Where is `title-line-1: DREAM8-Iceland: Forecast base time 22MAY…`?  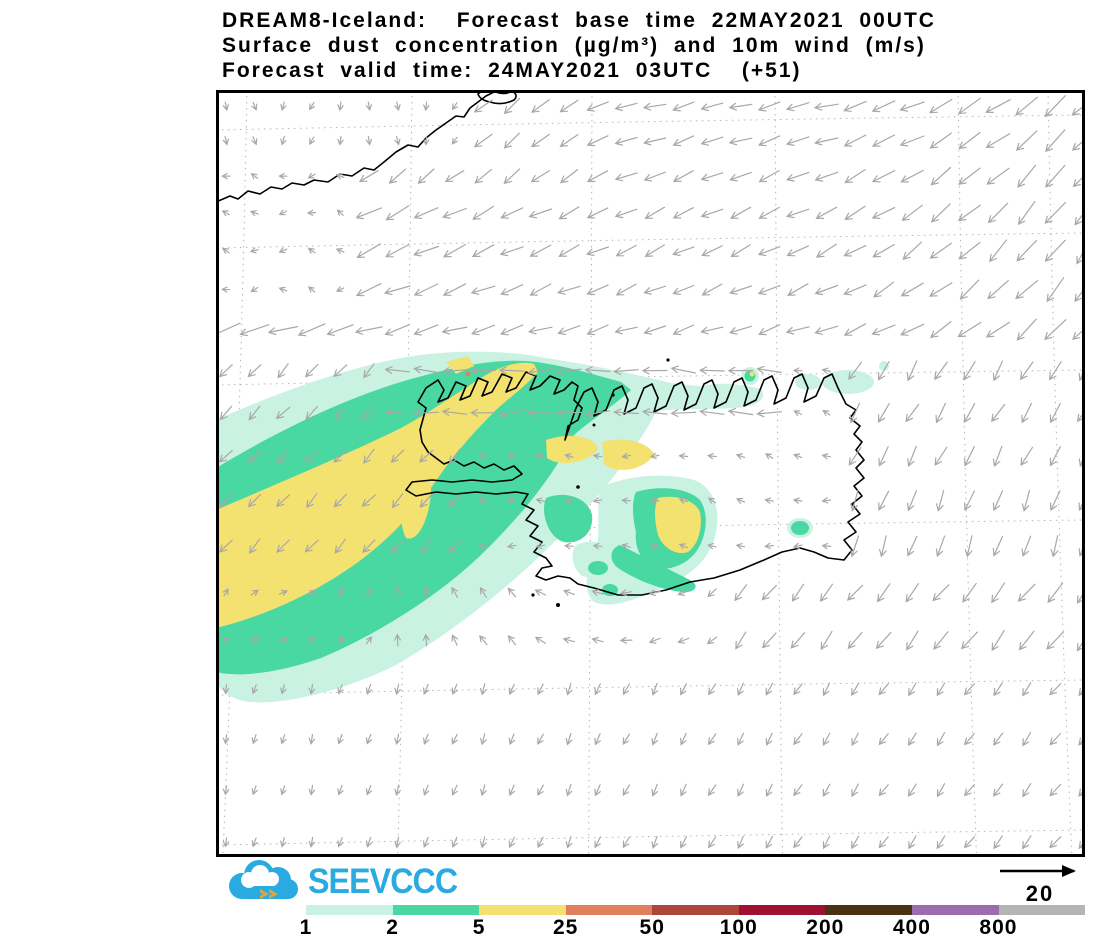 title-line-1: DREAM8-Iceland: Forecast base time 22MAY… is located at coordinates (579, 20).